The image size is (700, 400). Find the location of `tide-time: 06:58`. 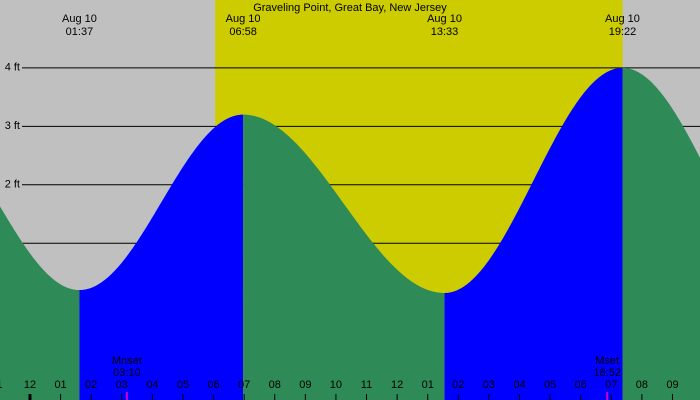

tide-time: 06:58 is located at coordinates (243, 32).